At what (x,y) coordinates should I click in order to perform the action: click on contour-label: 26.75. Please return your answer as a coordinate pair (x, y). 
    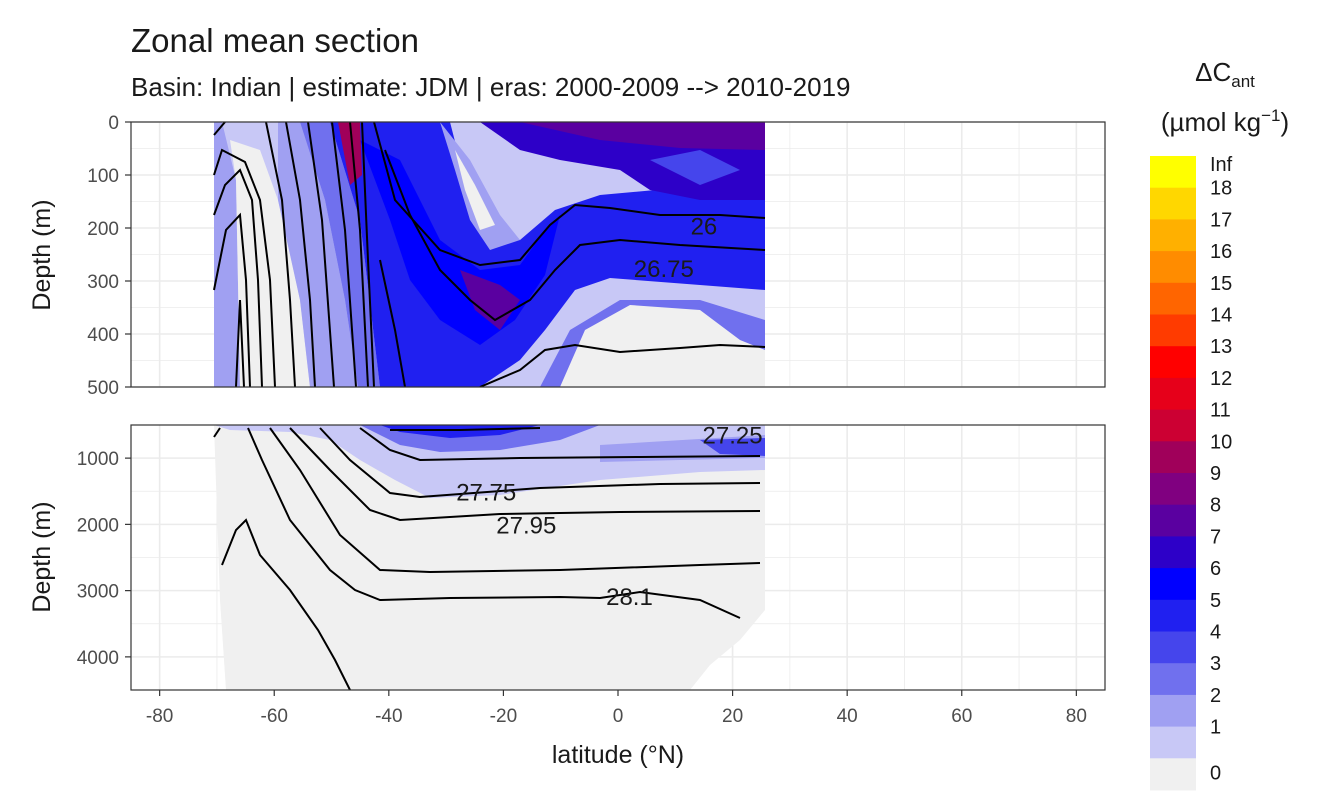
    Looking at the image, I should click on (664, 269).